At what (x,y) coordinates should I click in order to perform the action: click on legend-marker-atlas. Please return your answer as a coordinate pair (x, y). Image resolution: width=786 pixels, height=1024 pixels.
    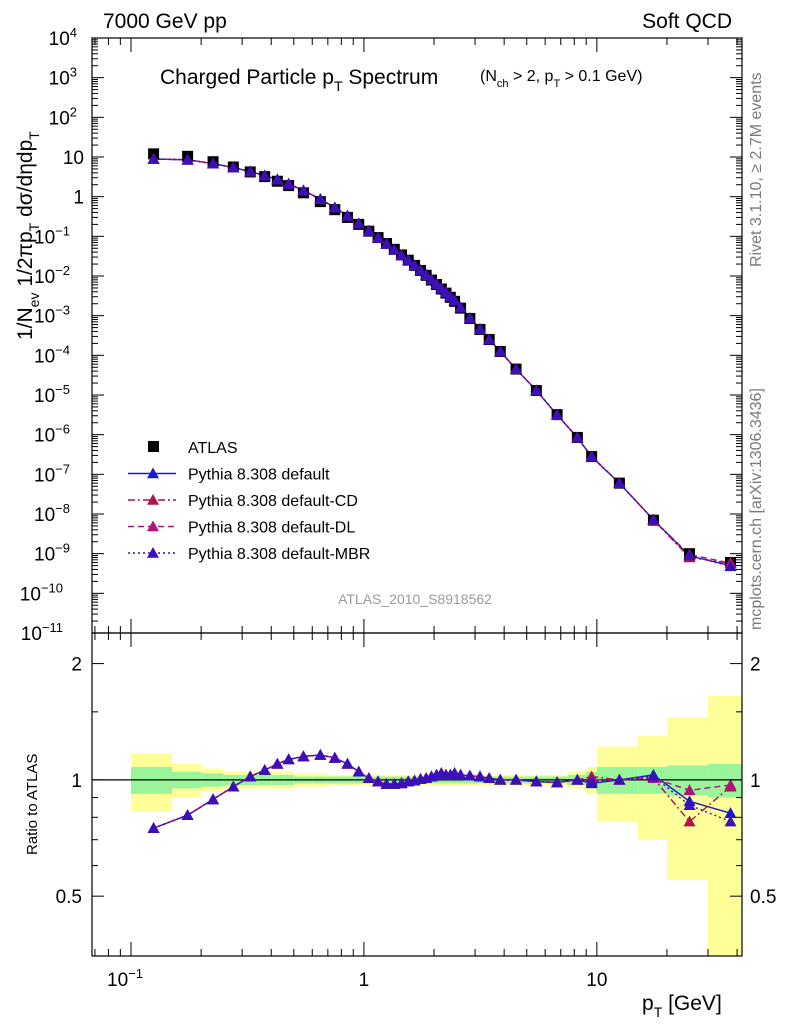
    Looking at the image, I should click on (153, 446).